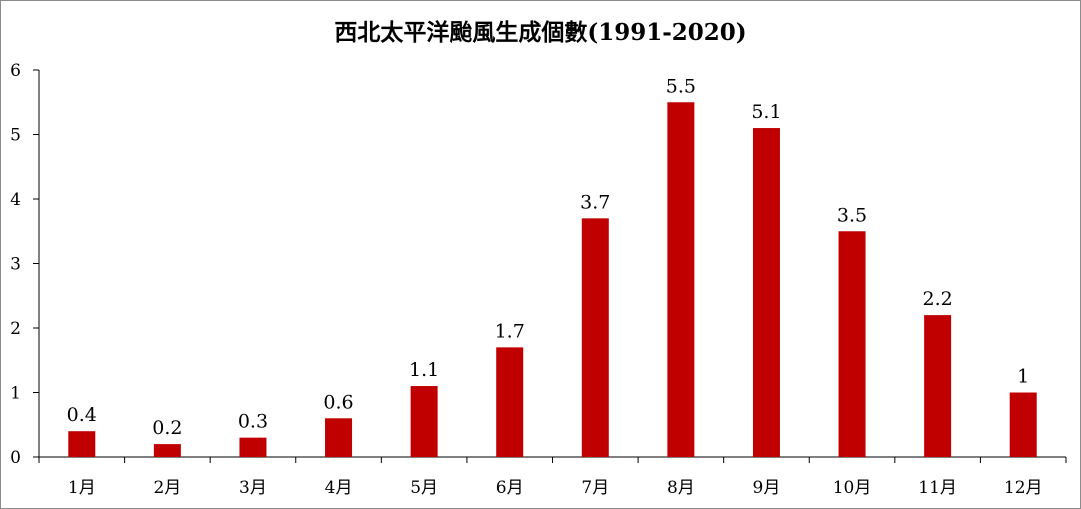  What do you see at coordinates (15, 458) in the screenshot?
I see `y-tick-label: 0` at bounding box center [15, 458].